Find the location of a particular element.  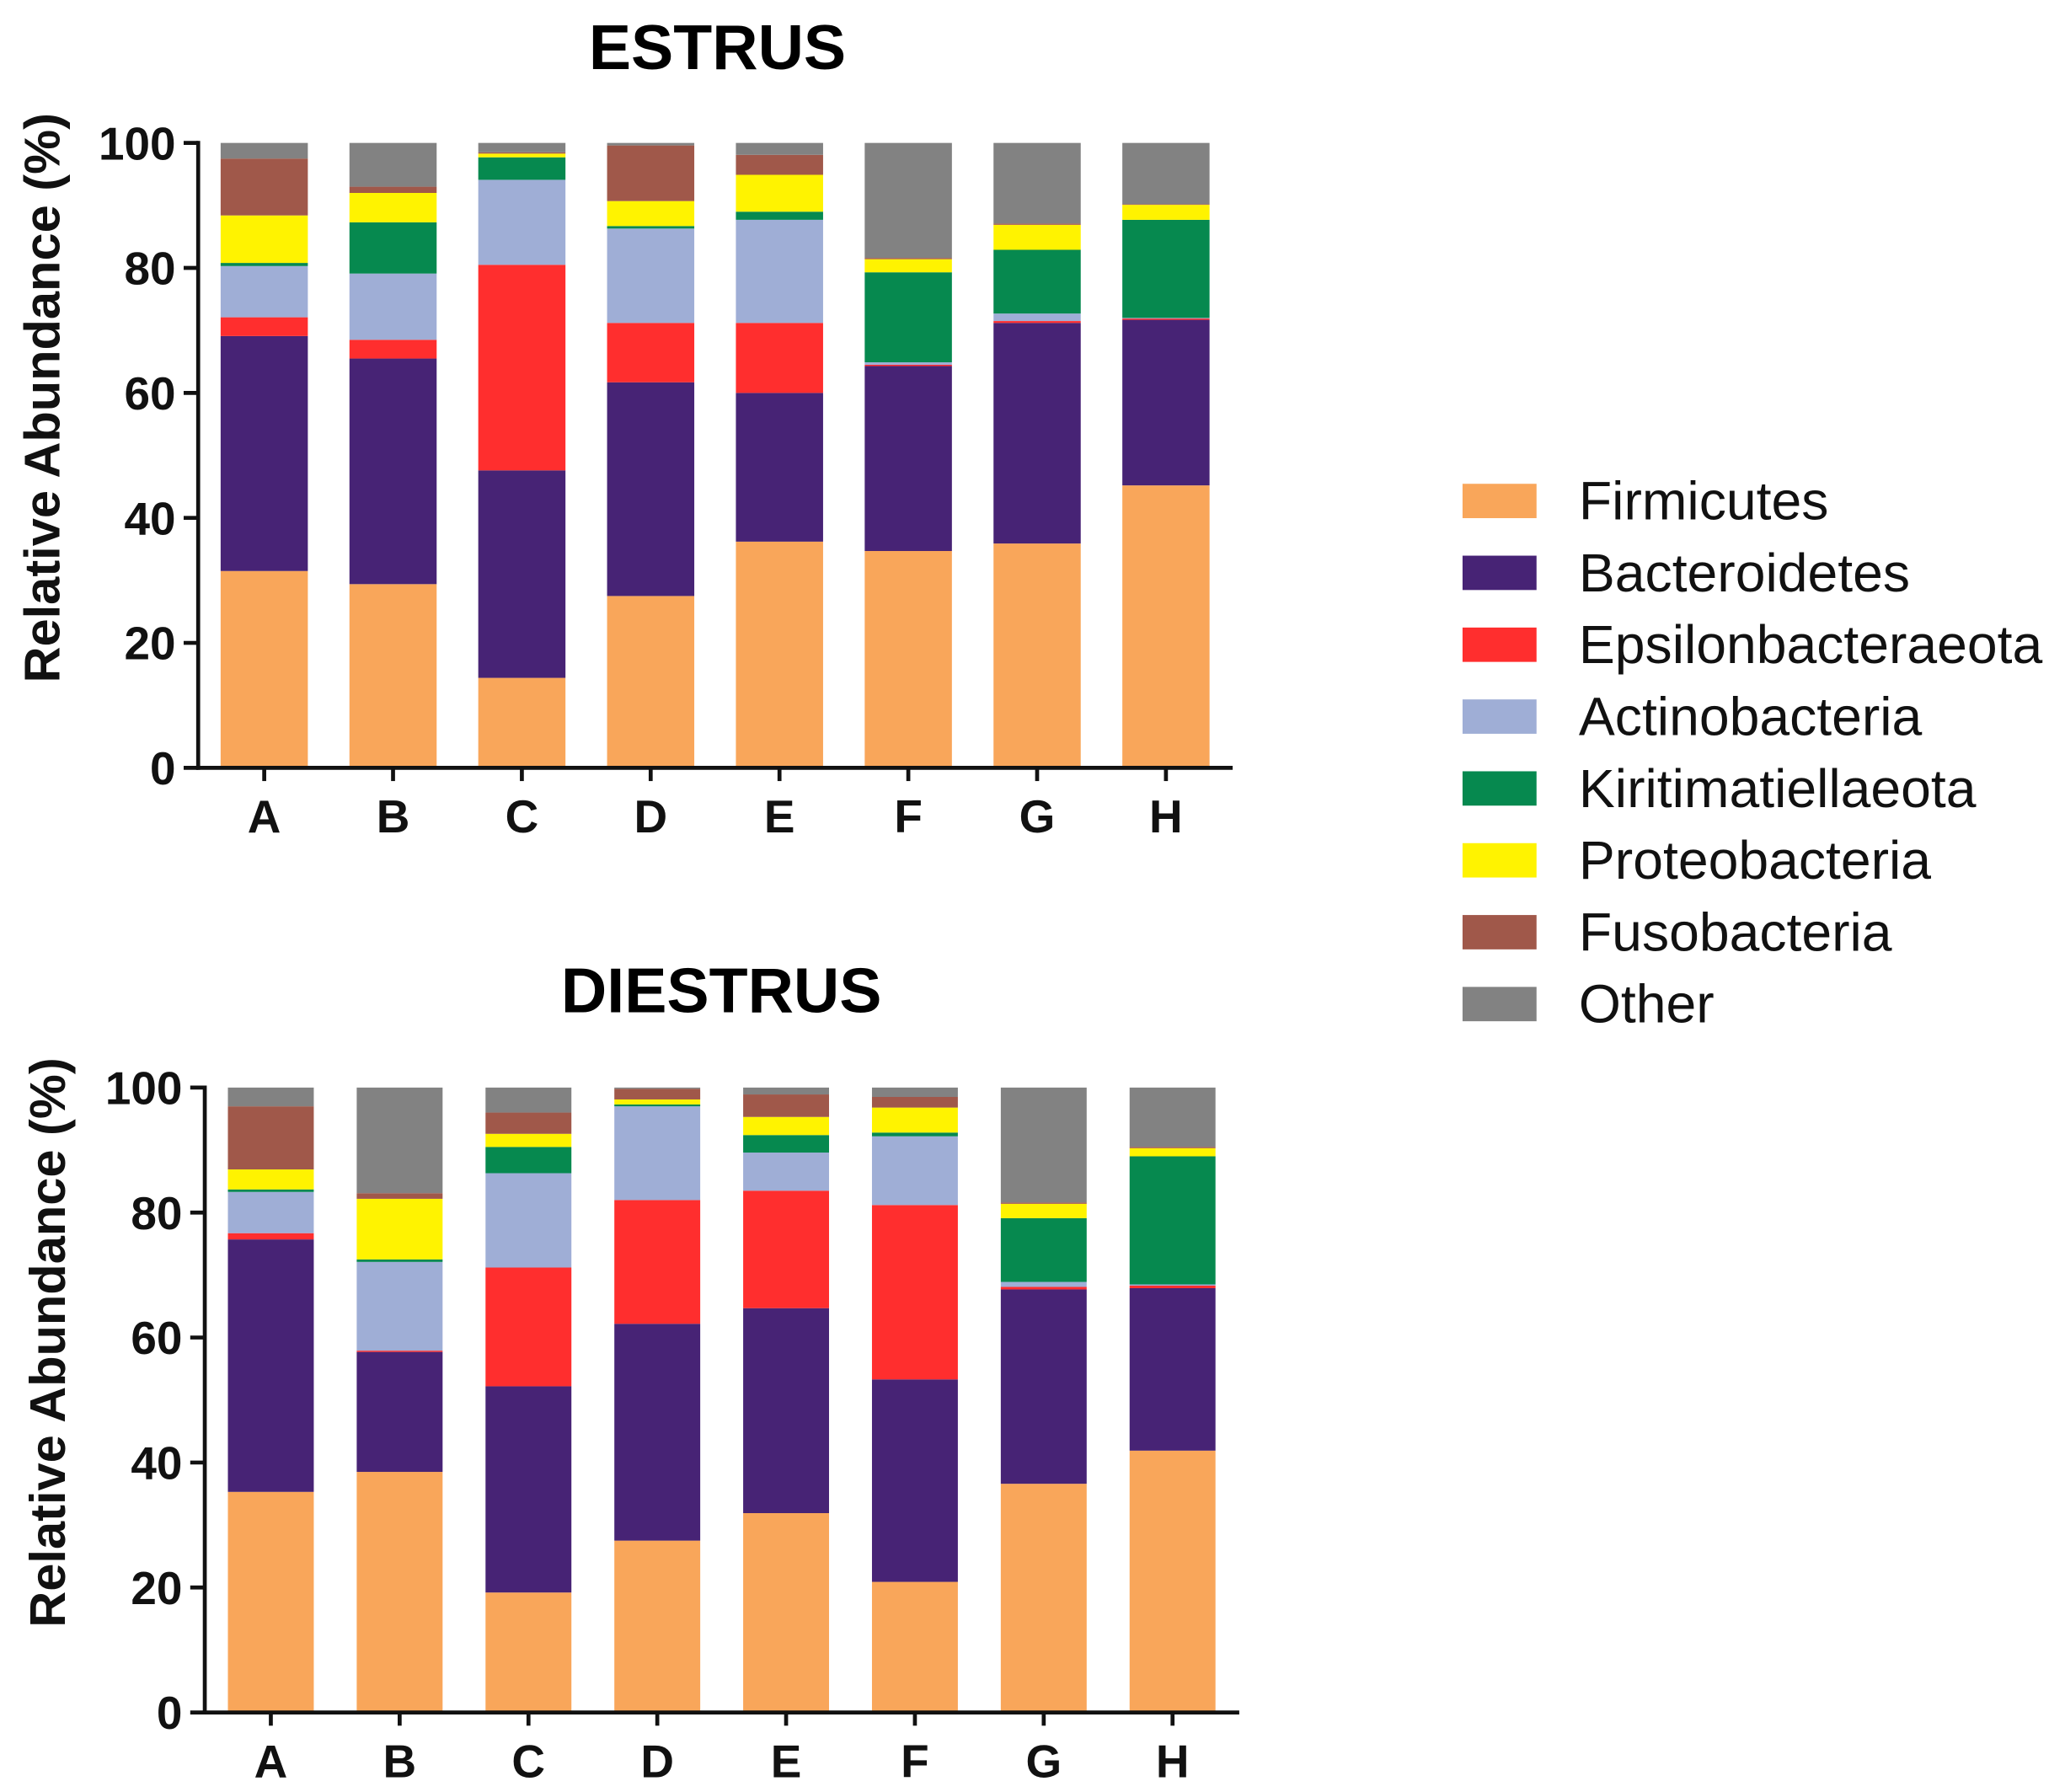

legend-item-firmicutes: Firmicutes is located at coordinates (1645, 501).